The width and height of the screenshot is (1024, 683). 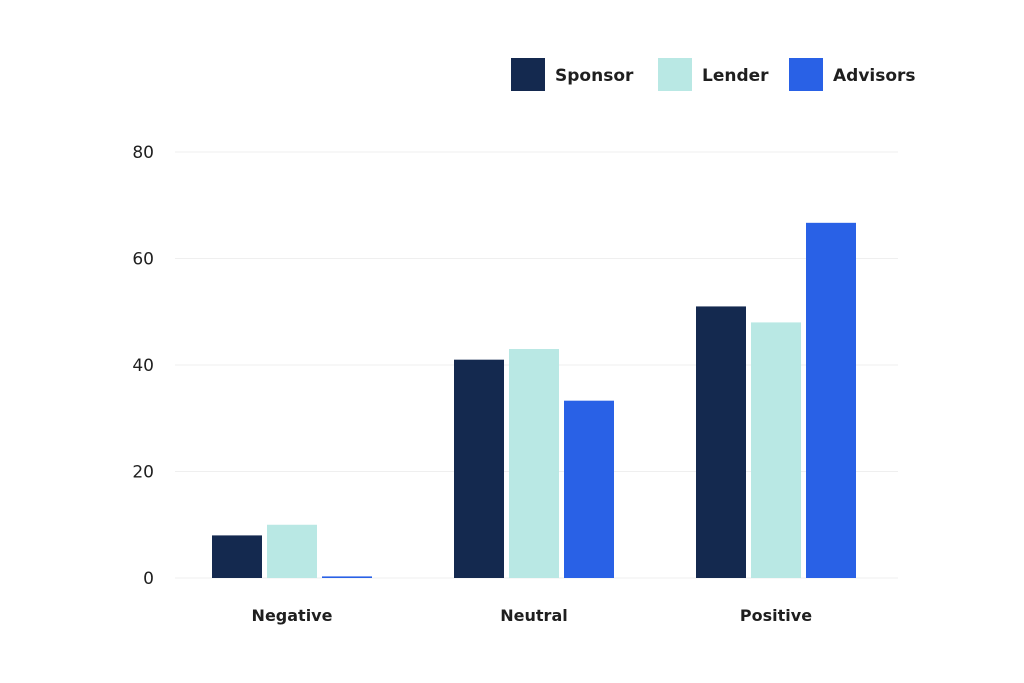 I want to click on x-category-label: Neutral, so click(x=533, y=615).